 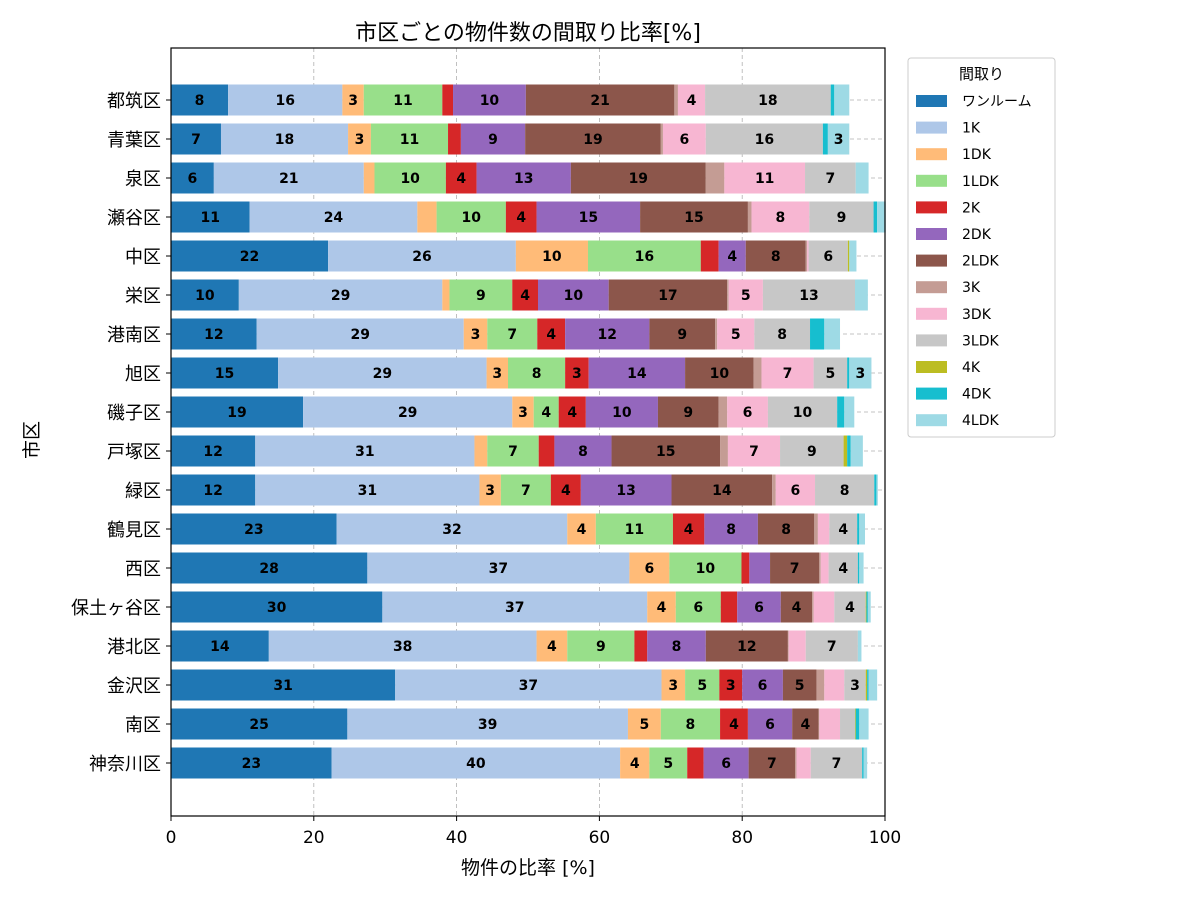 I want to click on bar-value-label: 5, so click(x=668, y=764).